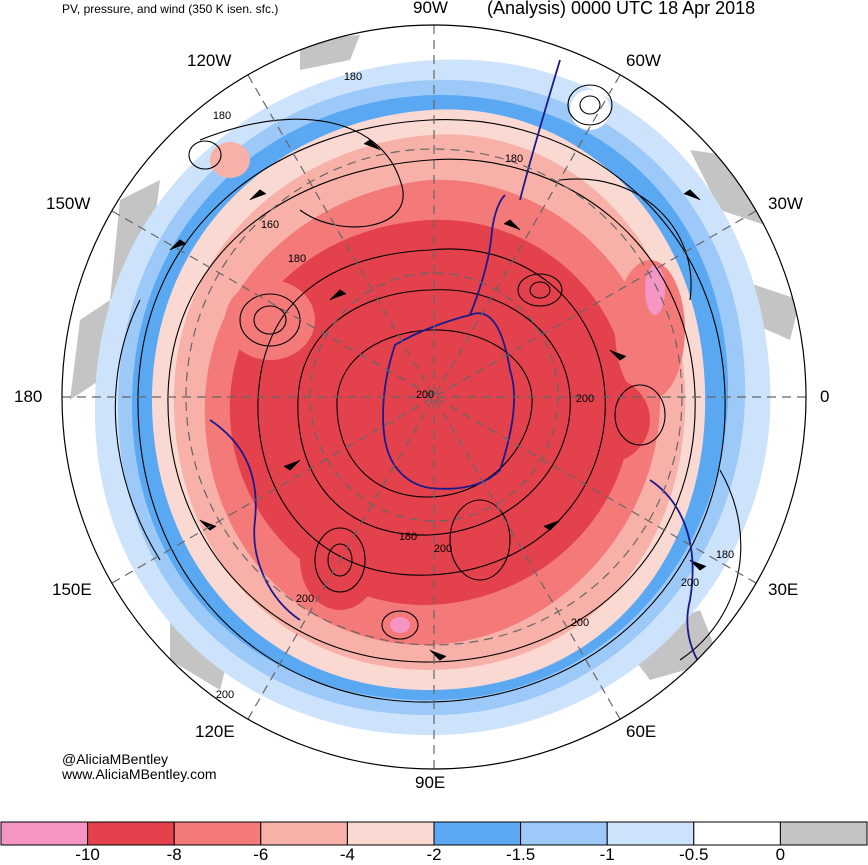 This screenshot has height=865, width=868. What do you see at coordinates (607, 854) in the screenshot?
I see `colorbar-tick-label: -1` at bounding box center [607, 854].